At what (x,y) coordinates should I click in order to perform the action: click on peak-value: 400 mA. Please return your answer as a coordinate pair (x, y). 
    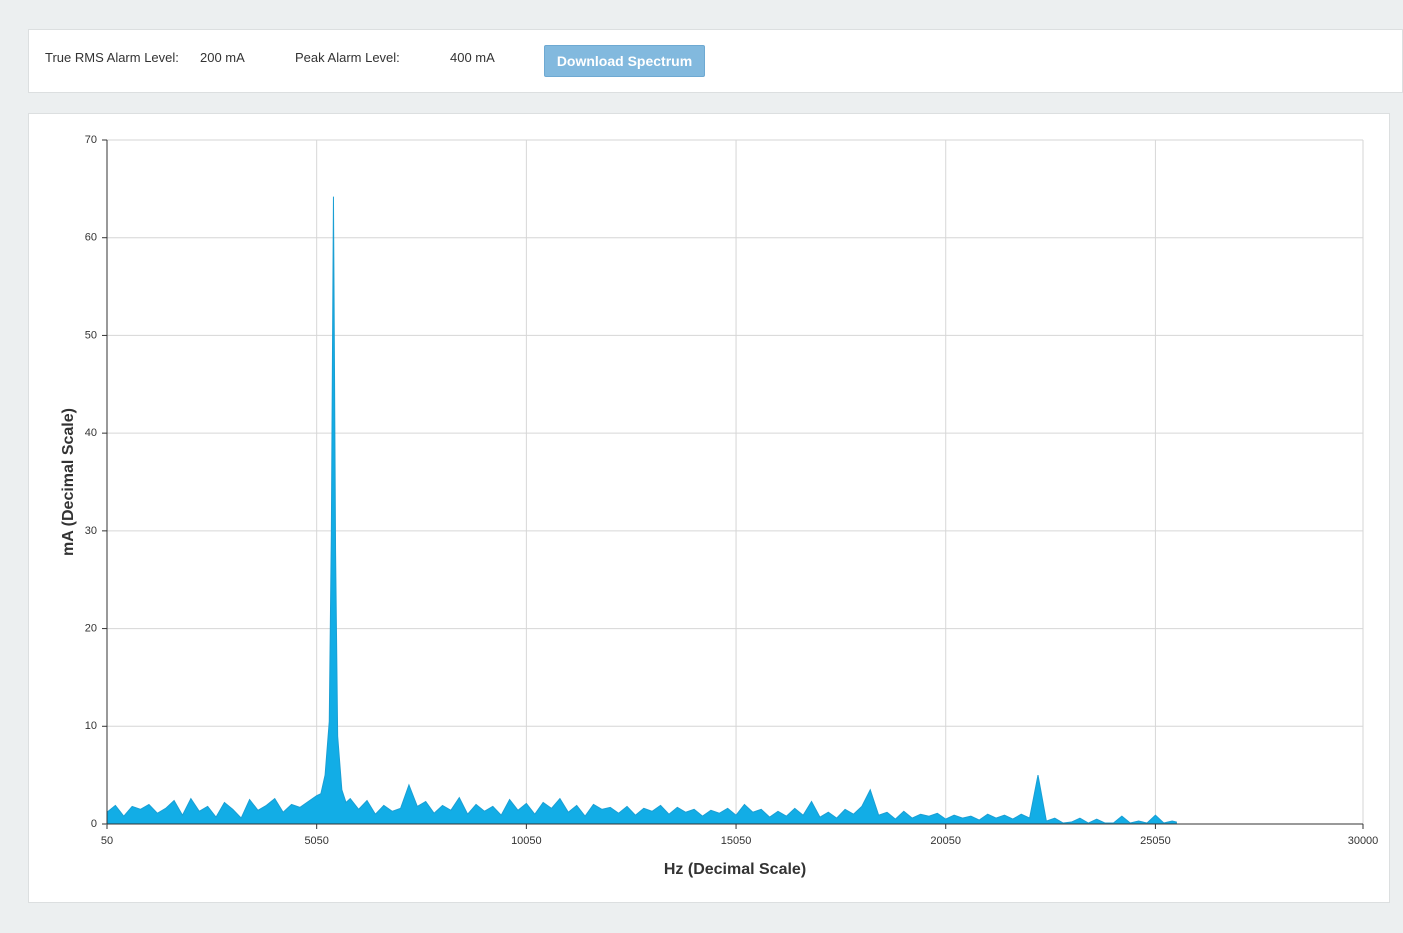
    Looking at the image, I should click on (472, 57).